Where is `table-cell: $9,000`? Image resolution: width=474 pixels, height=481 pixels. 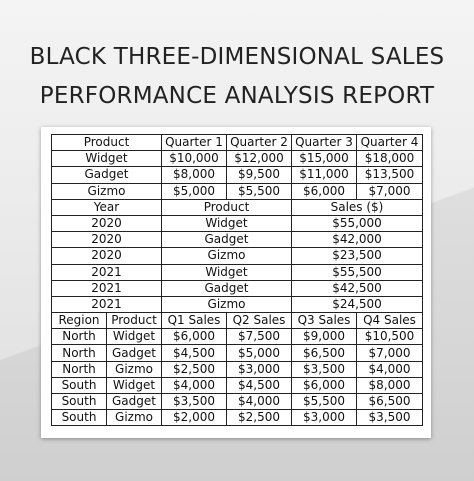
table-cell: $9,000 is located at coordinates (324, 337).